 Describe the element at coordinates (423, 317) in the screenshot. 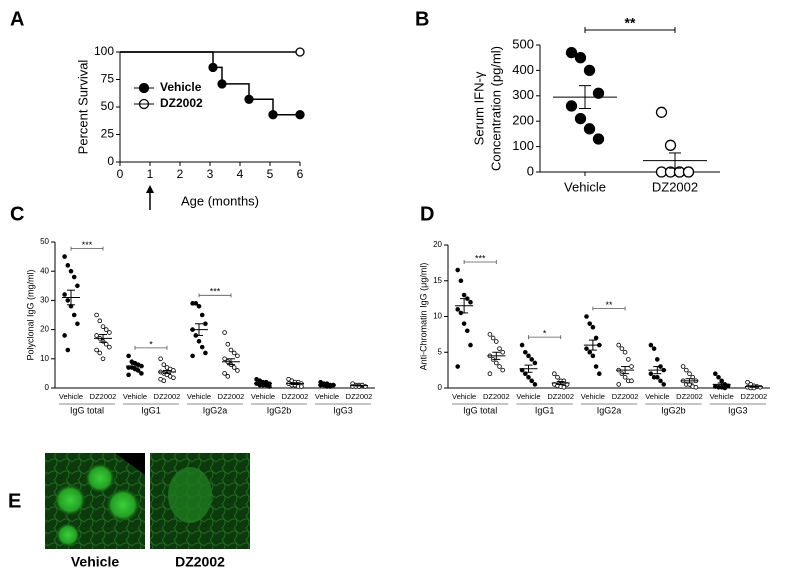

I see `y-axis-label: Anti-Chromatin IgG (μg/ml)` at that location.